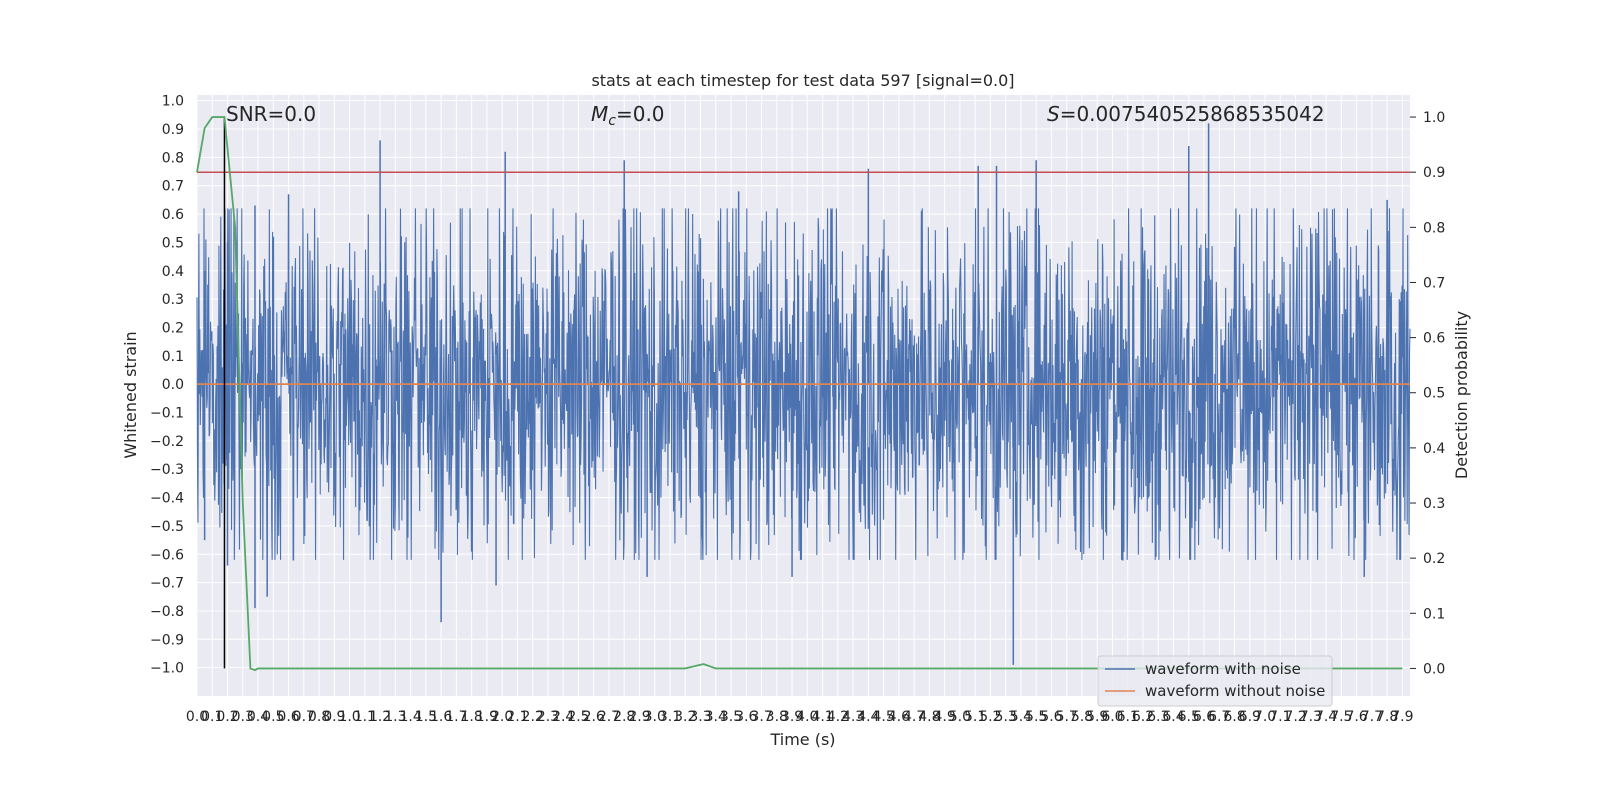 Image resolution: width=1600 pixels, height=800 pixels. Describe the element at coordinates (197, 717) in the screenshot. I see `x-tick-label: 0.0` at that location.